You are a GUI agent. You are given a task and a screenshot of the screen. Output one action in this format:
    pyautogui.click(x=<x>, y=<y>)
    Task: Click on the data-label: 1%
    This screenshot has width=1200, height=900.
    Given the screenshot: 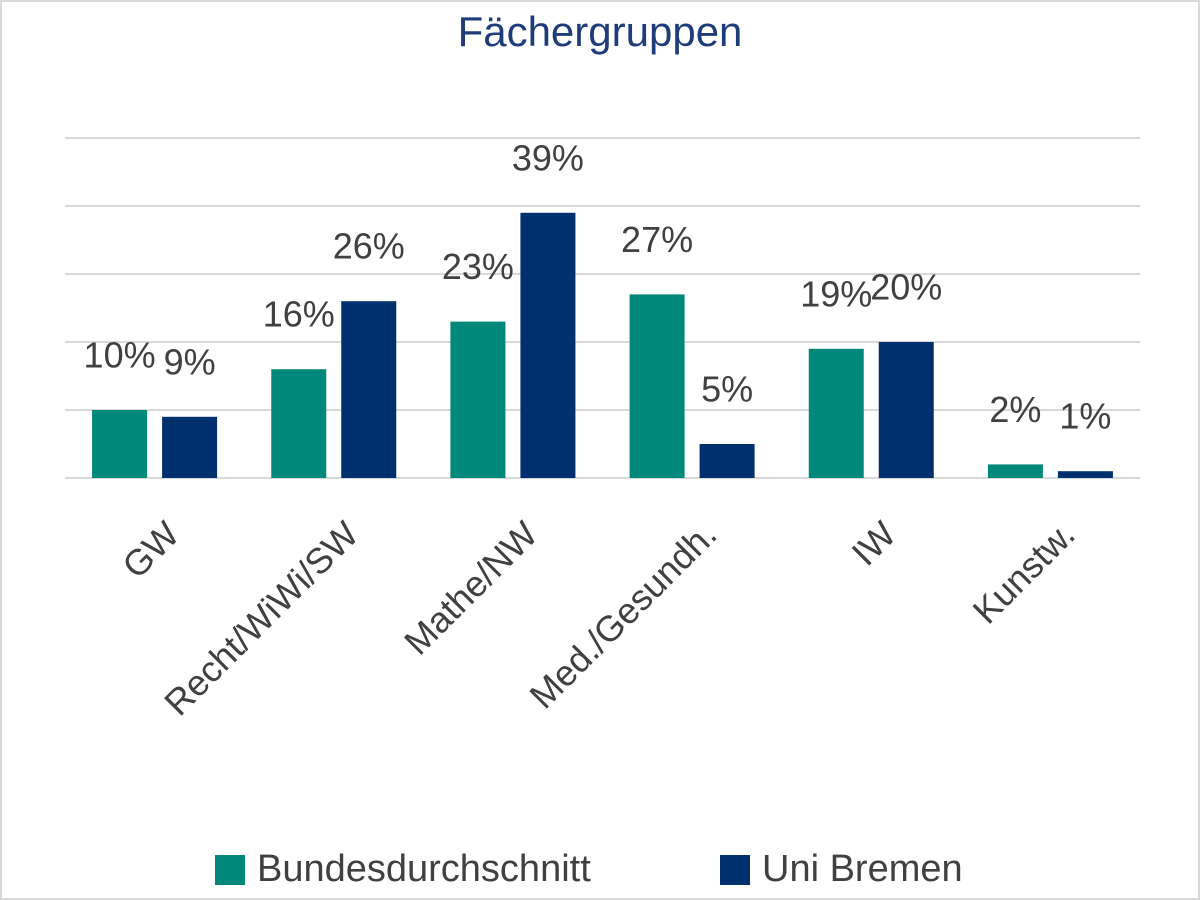 What is the action you would take?
    pyautogui.click(x=1085, y=416)
    